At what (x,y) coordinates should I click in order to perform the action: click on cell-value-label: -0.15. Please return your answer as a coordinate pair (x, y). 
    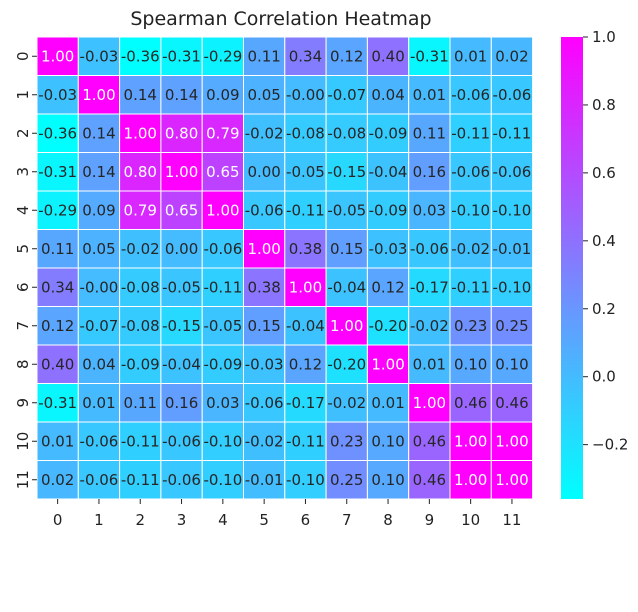
    Looking at the image, I should click on (346, 172).